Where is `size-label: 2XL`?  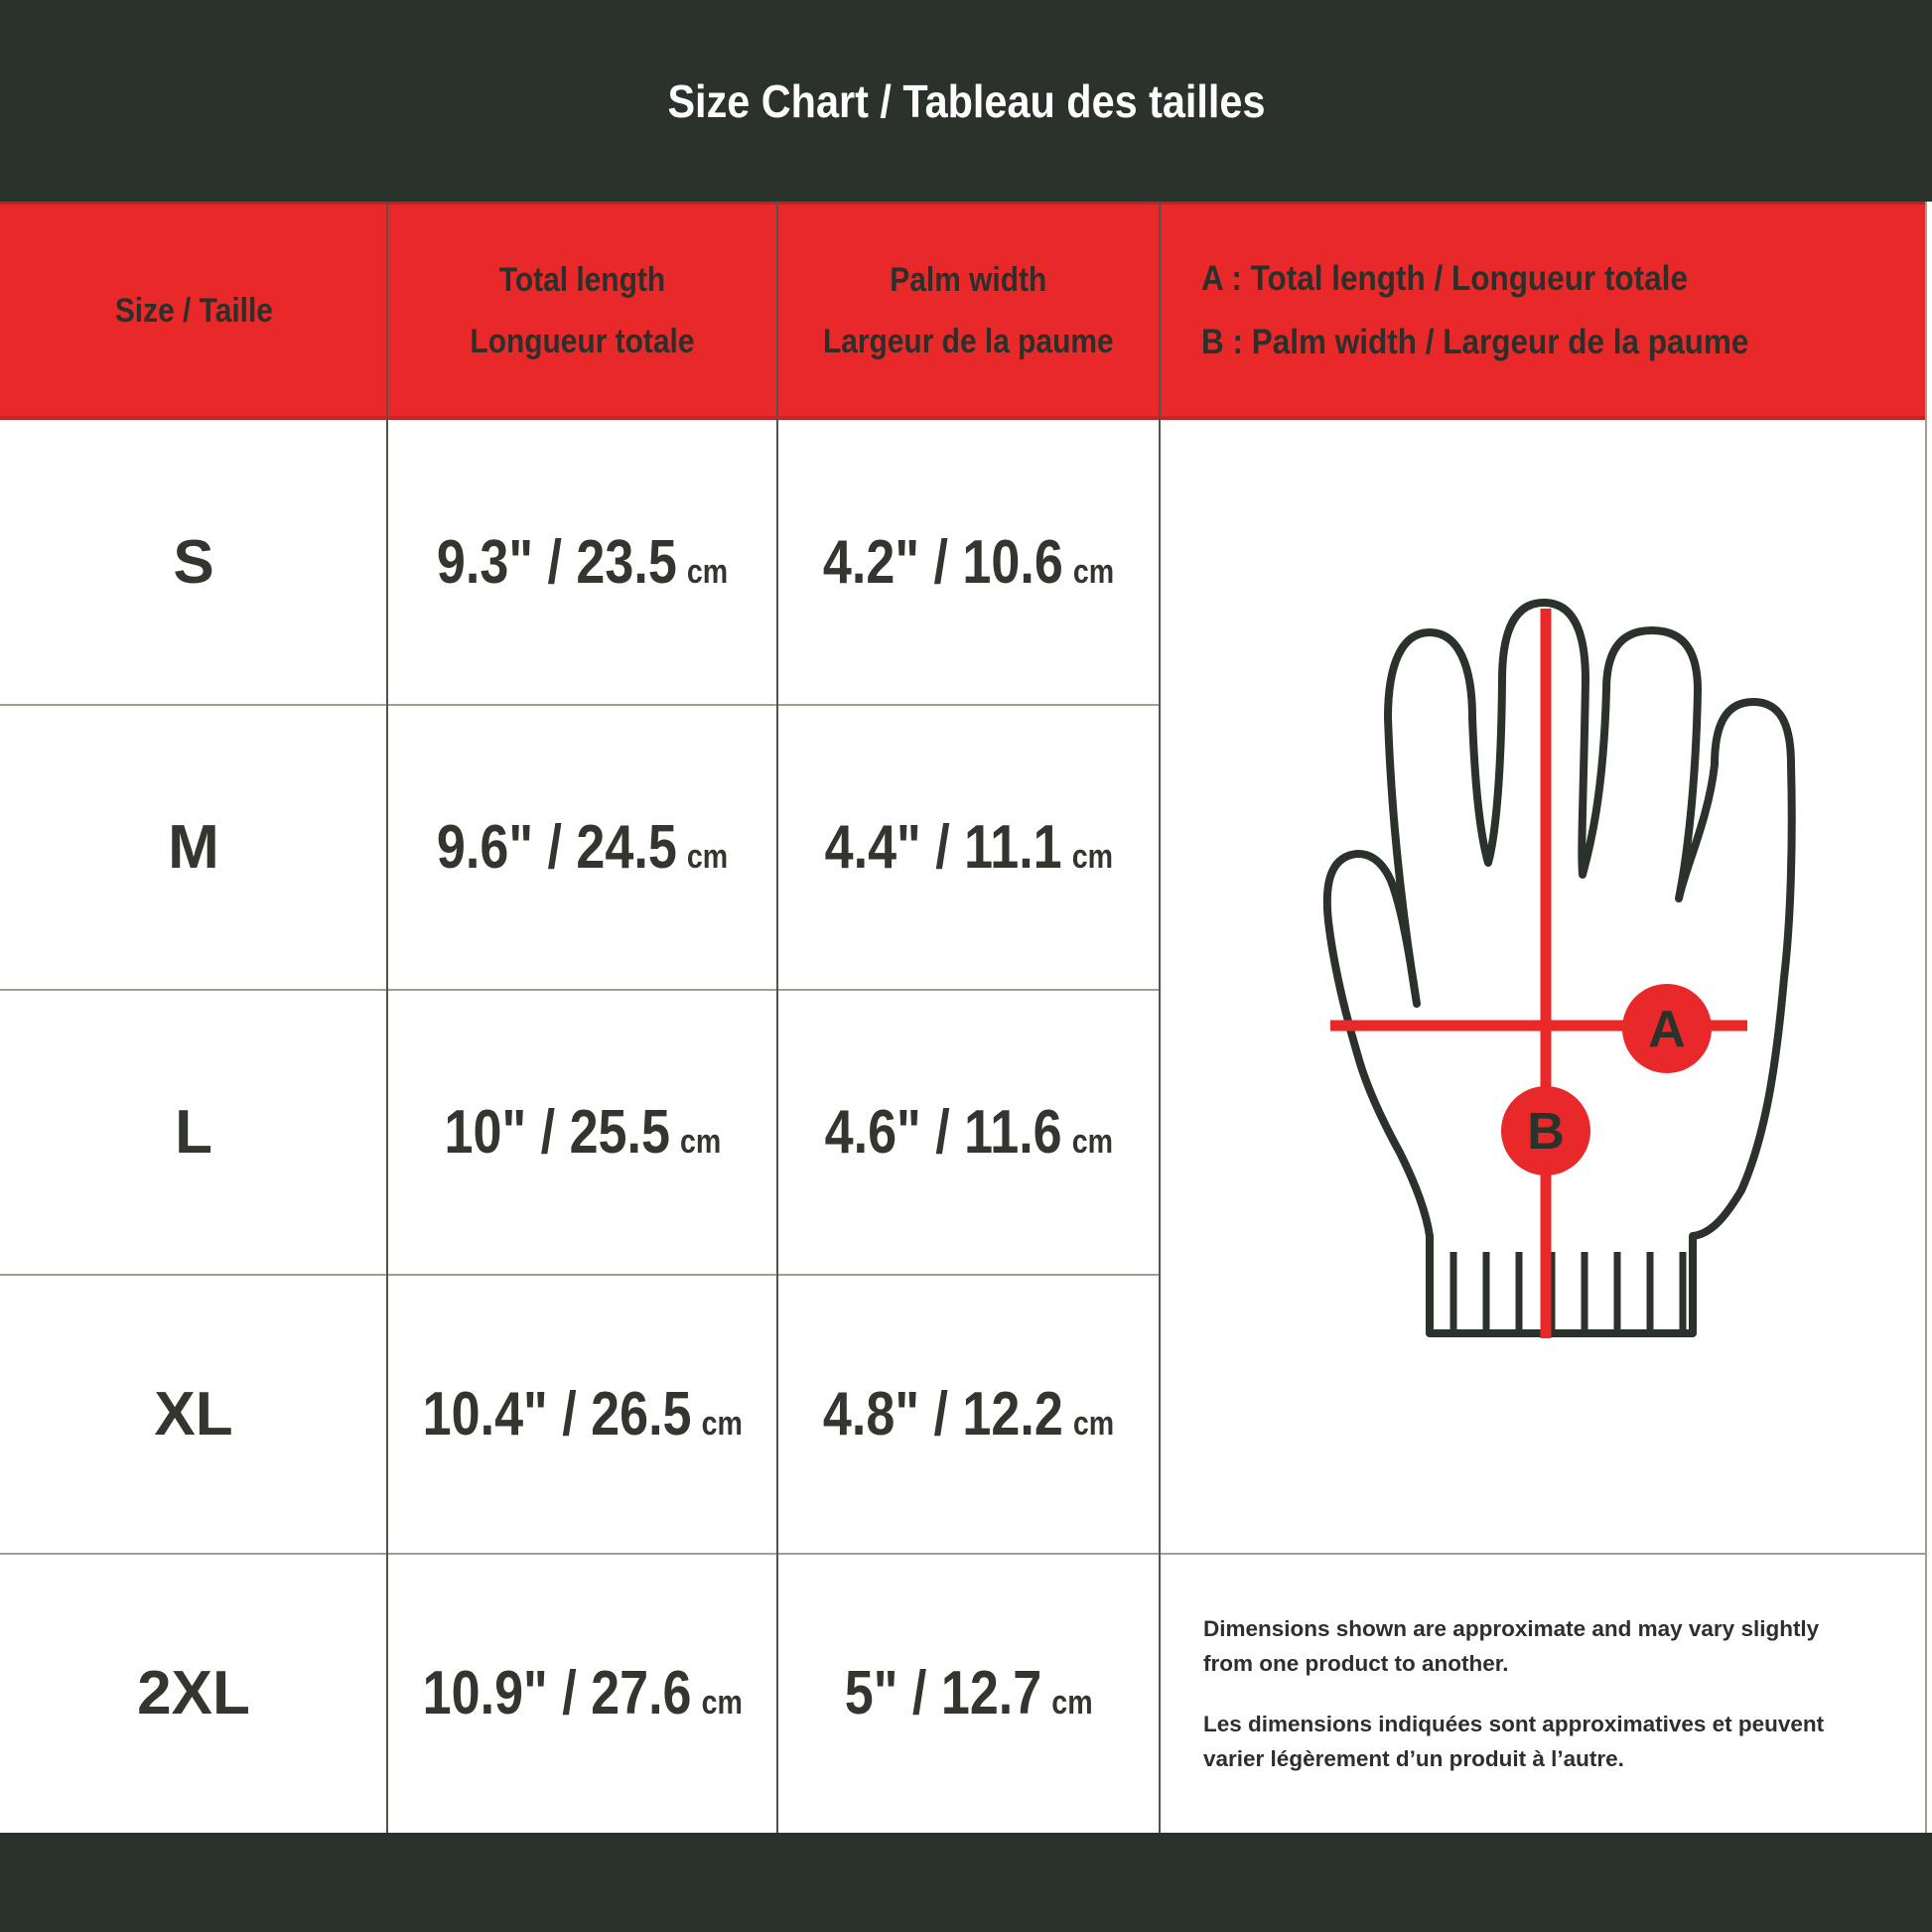
size-label: 2XL is located at coordinates (194, 1693).